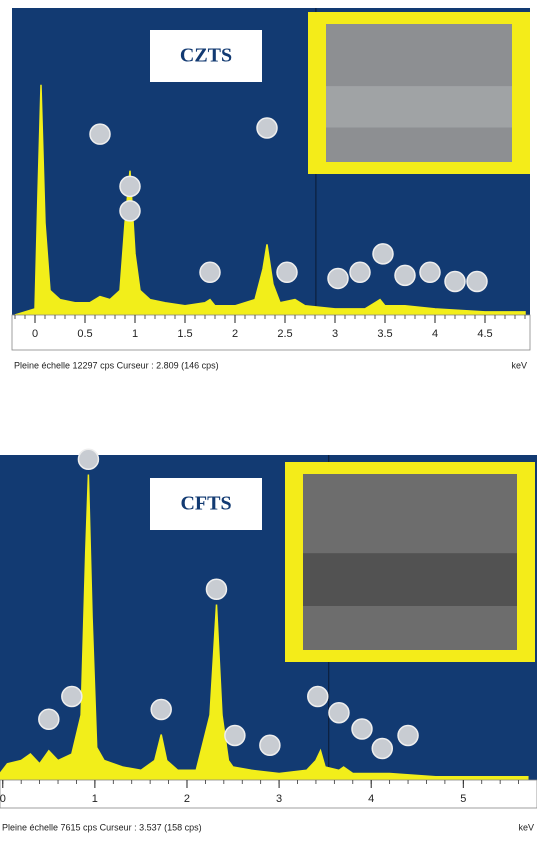  What do you see at coordinates (384, 334) in the screenshot?
I see `x-tick-label: 3.5` at bounding box center [384, 334].